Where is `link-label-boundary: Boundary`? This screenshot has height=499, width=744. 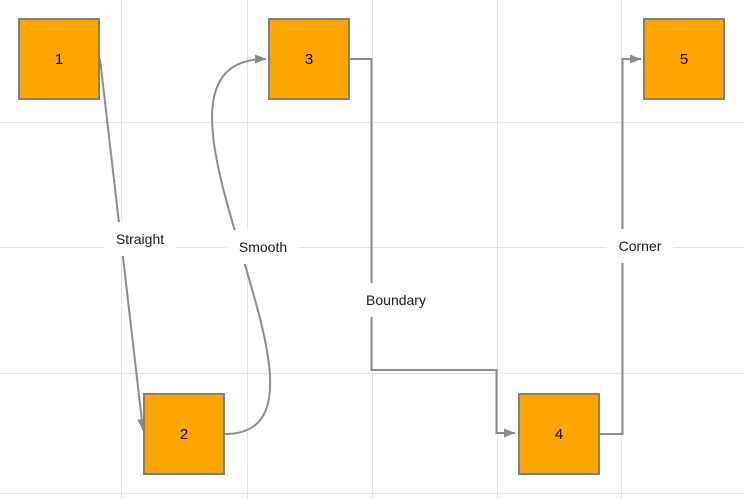
link-label-boundary: Boundary is located at coordinates (396, 300).